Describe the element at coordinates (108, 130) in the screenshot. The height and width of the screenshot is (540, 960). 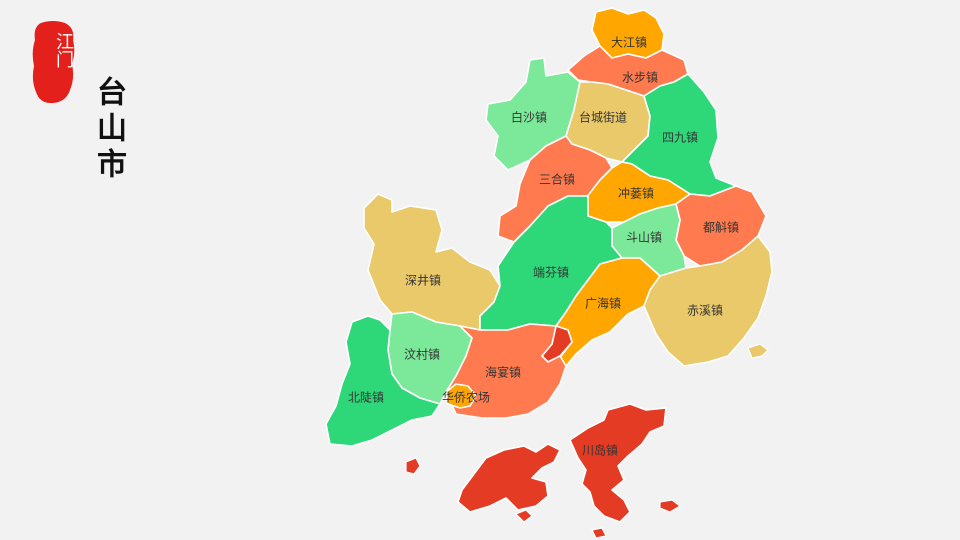
I see `page-title: 台山市` at that location.